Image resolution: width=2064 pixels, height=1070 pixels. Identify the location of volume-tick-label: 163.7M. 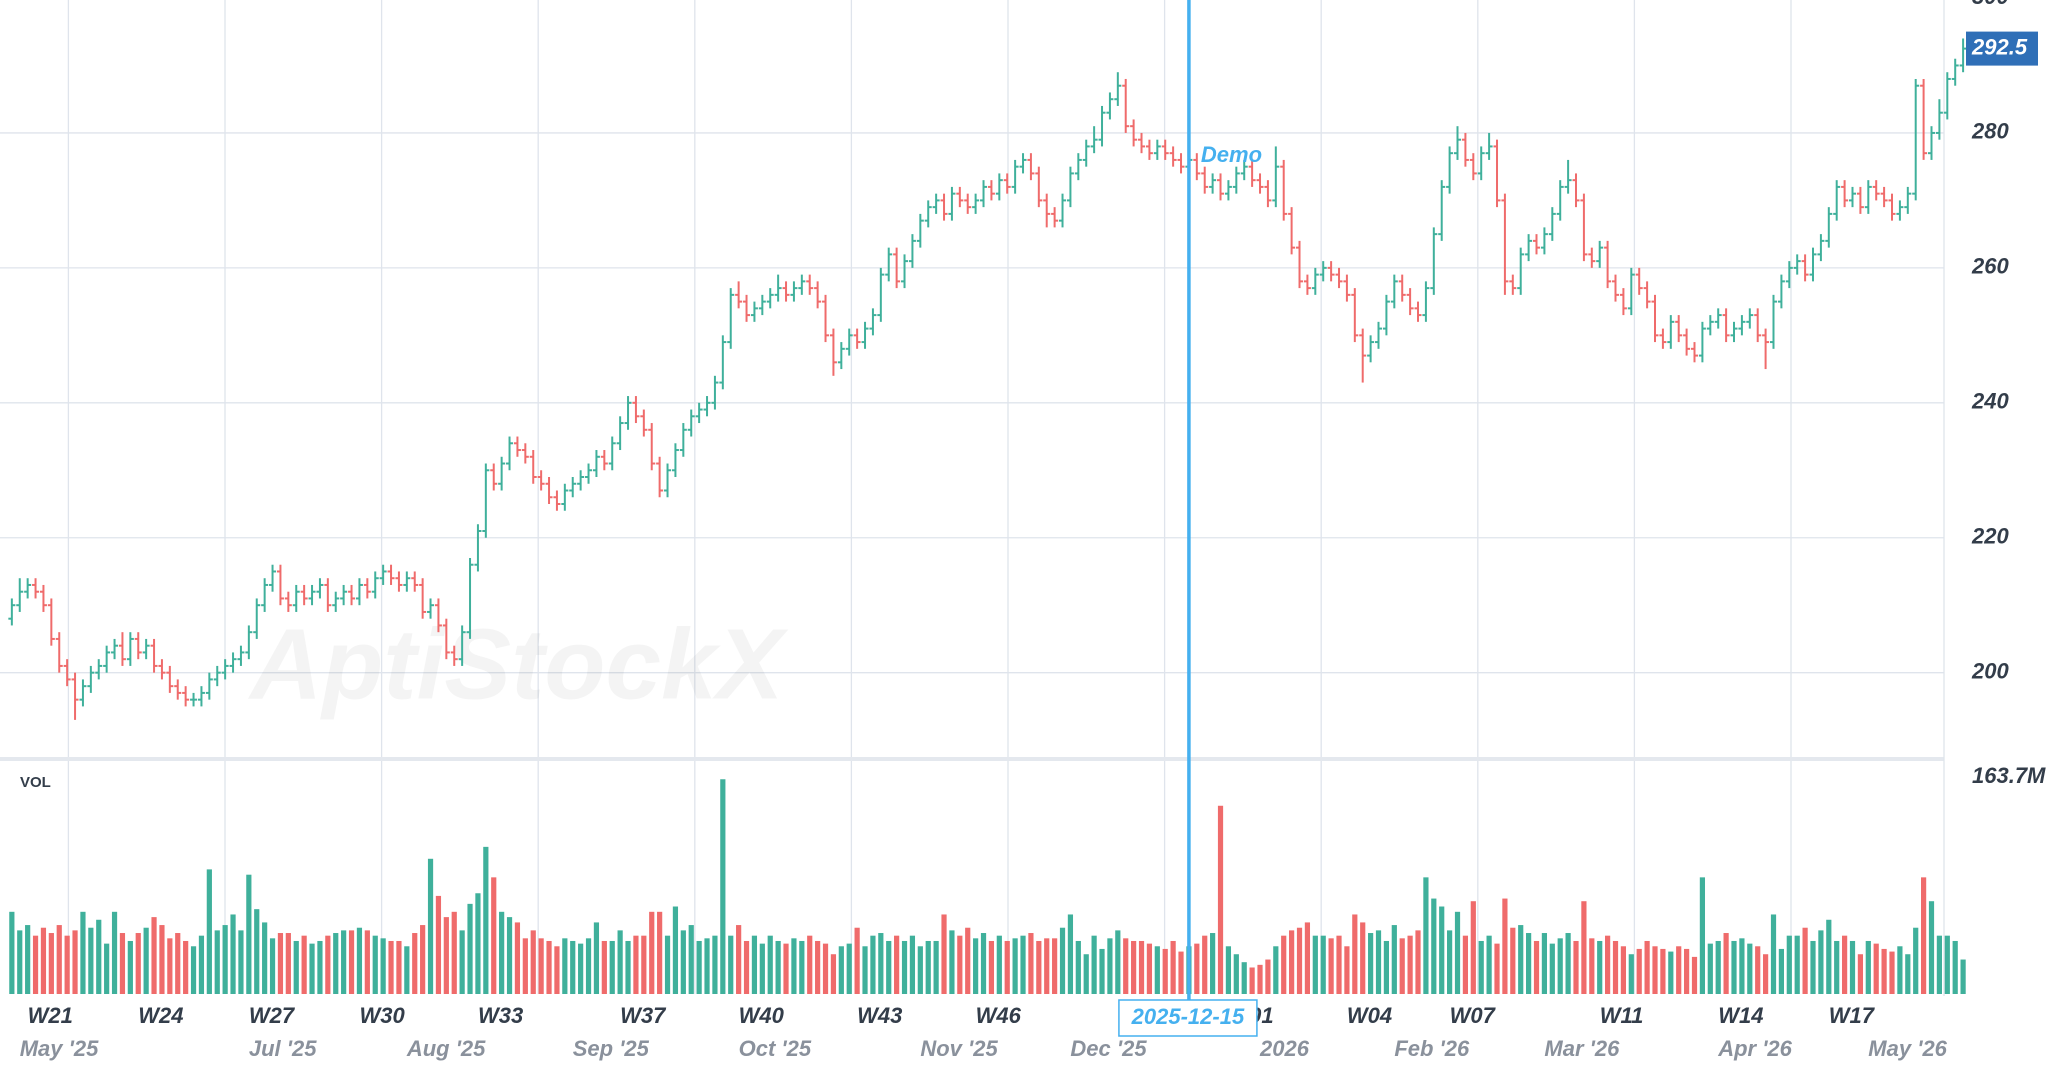
(2009, 775).